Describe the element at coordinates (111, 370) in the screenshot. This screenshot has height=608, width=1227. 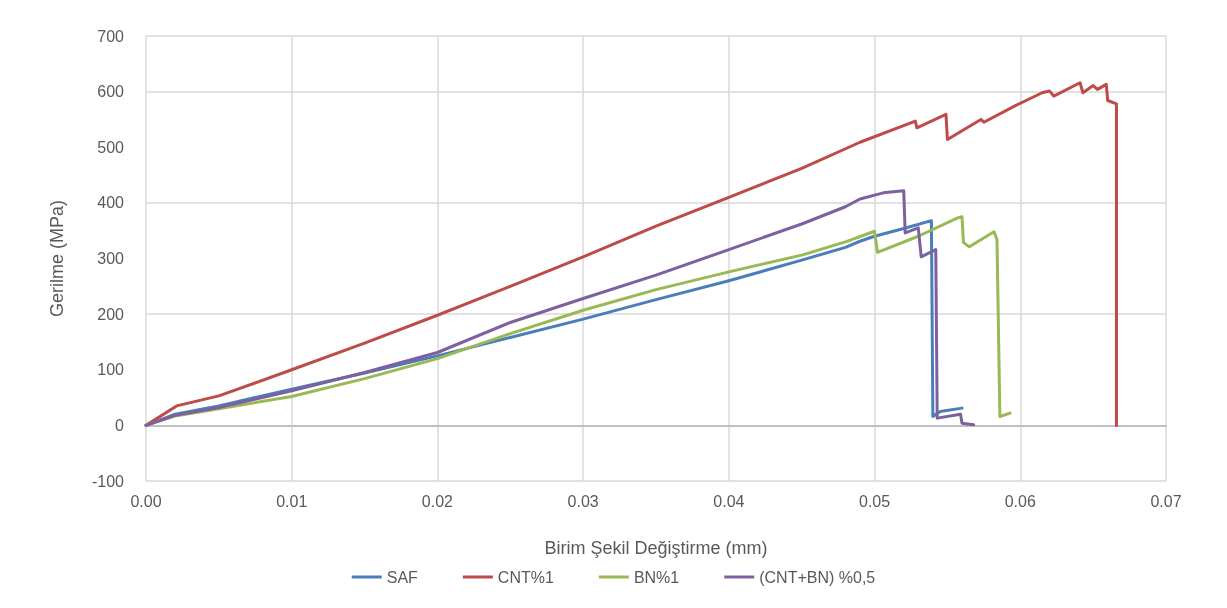
I see `y-tick-label: 100` at that location.